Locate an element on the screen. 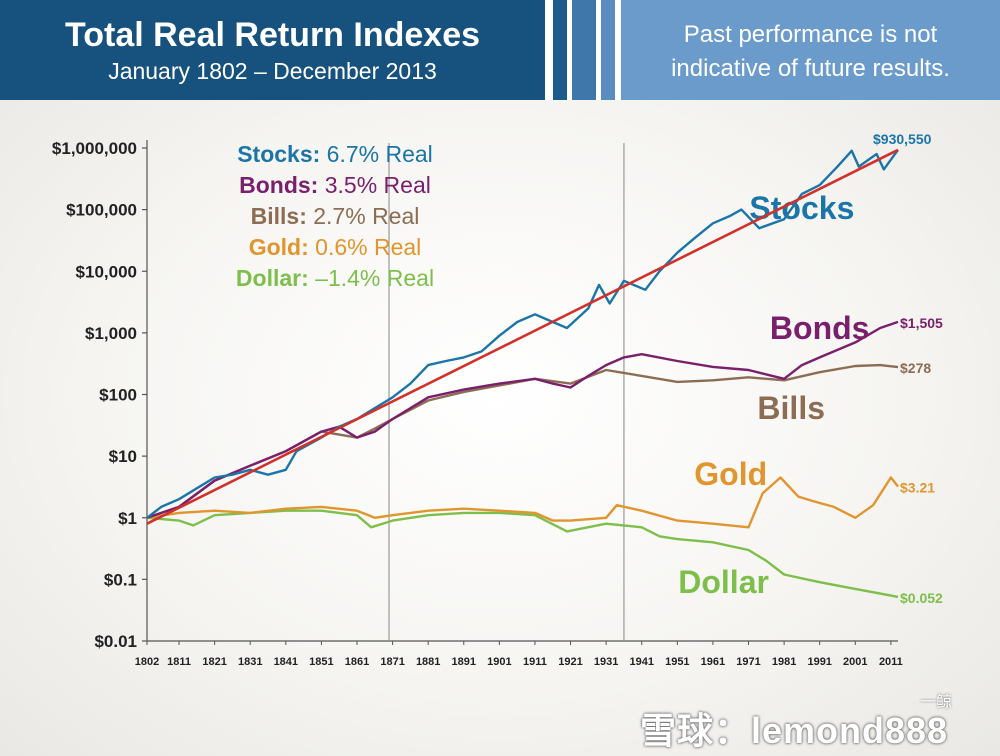  x-tick-label: 2011 is located at coordinates (891, 662).